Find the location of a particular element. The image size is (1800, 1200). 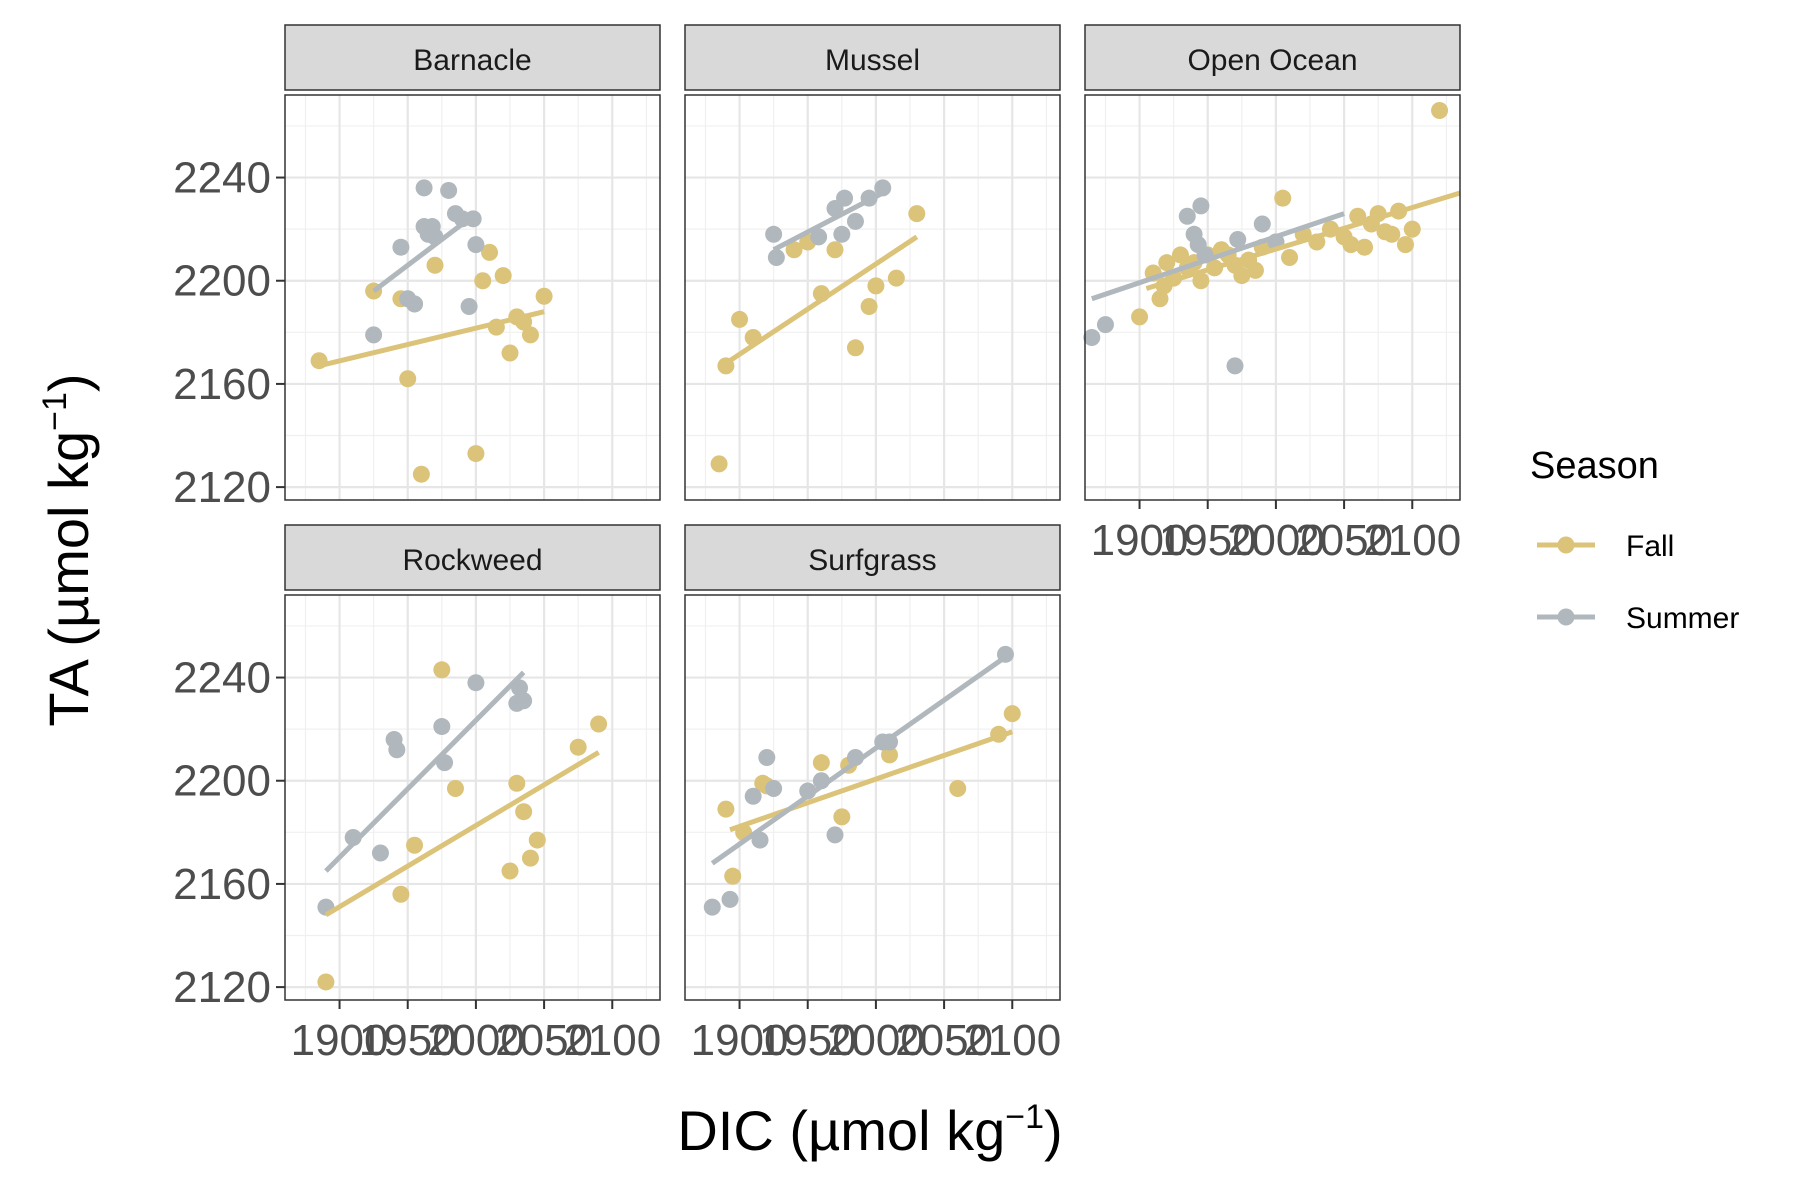

facet-label-rockweed: Rockweed is located at coordinates (472, 560).